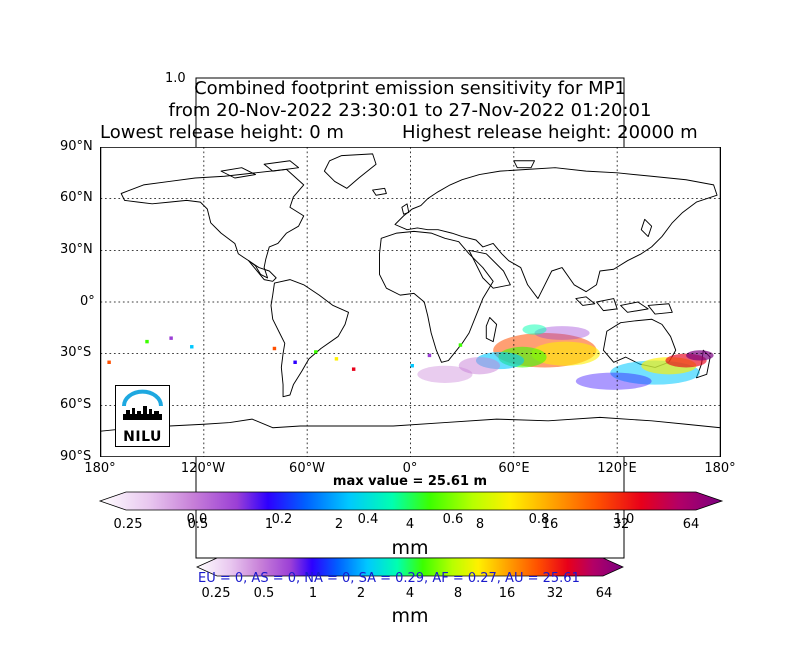 This screenshot has height=650, width=800. What do you see at coordinates (507, 593) in the screenshot?
I see `colorbar-secondary-tick: 16` at bounding box center [507, 593].